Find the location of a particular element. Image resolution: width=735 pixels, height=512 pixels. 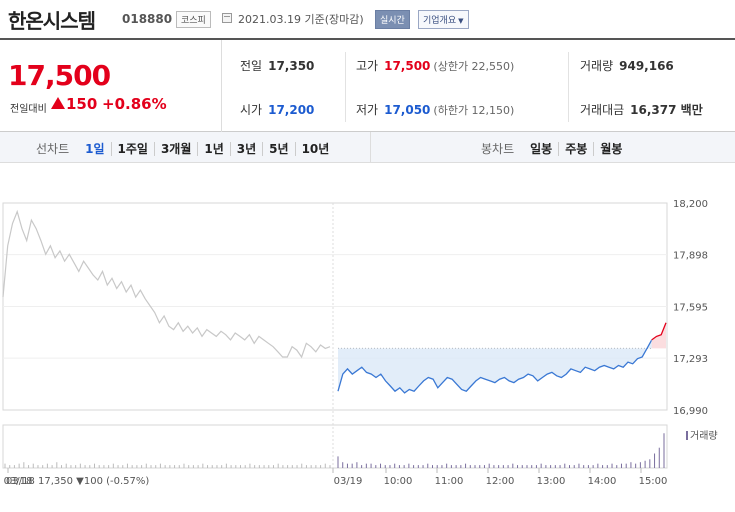

tab-1d: 1일 is located at coordinates (95, 149).